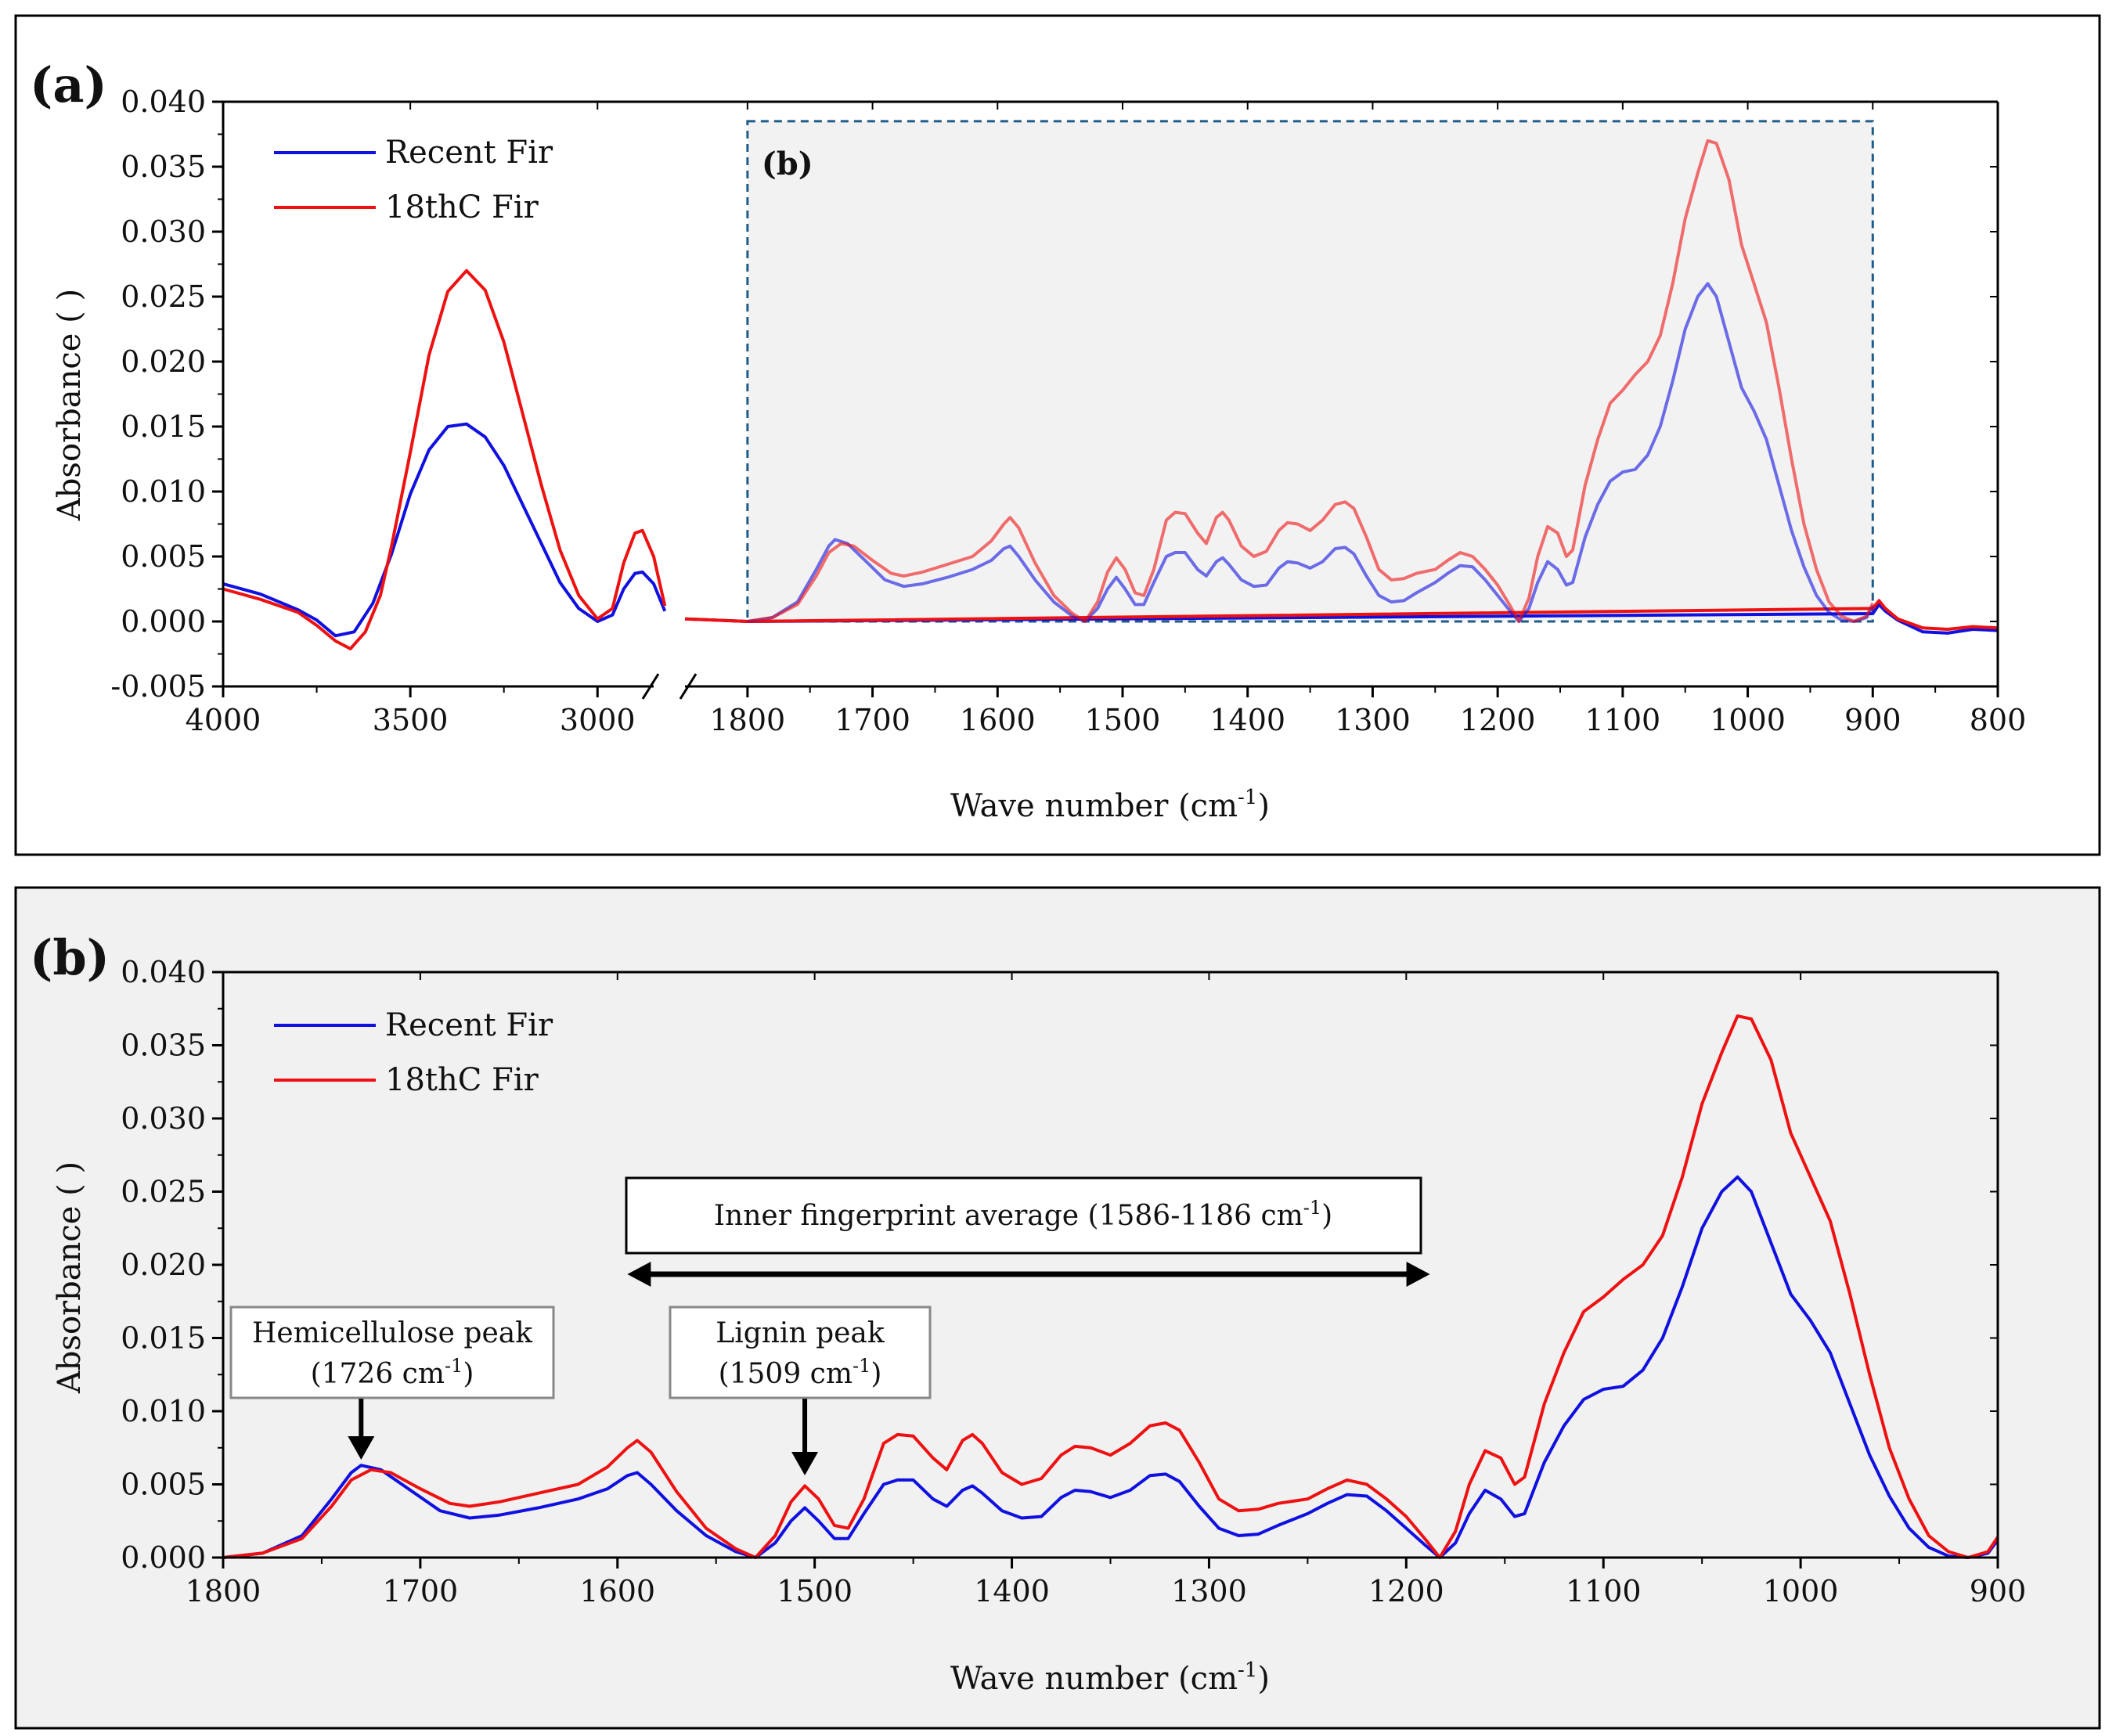 The height and width of the screenshot is (1736, 2116). I want to click on x-tick-label: 3500, so click(411, 720).